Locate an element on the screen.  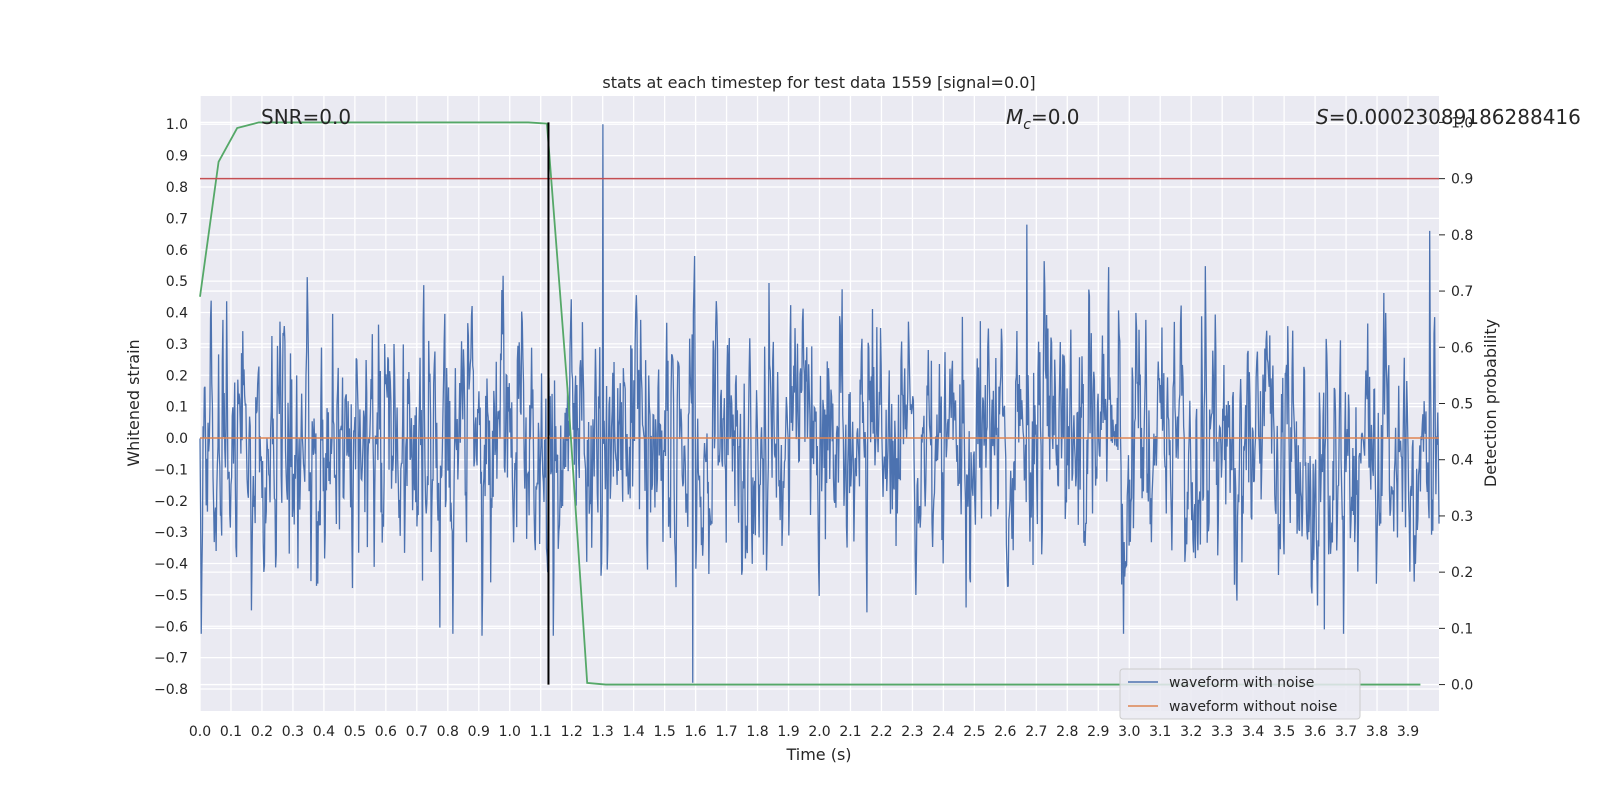
y2-tick-labels: 1.0 0.9 0.8 0.7 0.6 0.5 0.4 0.3 0.2 0.1 0.0 is located at coordinates (1456, 404).